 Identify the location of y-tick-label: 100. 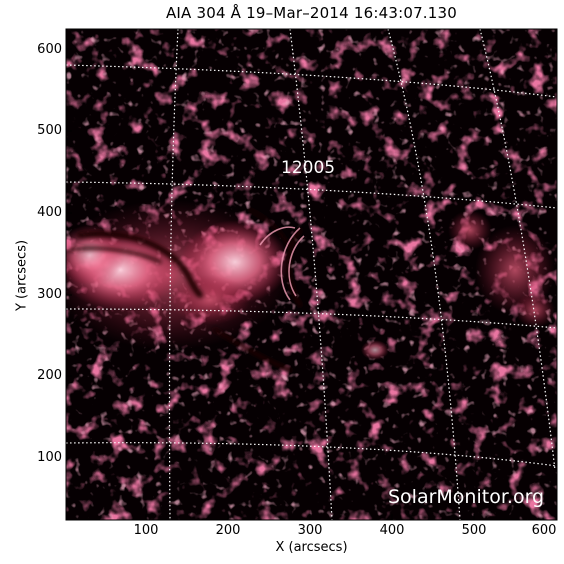
(49, 457).